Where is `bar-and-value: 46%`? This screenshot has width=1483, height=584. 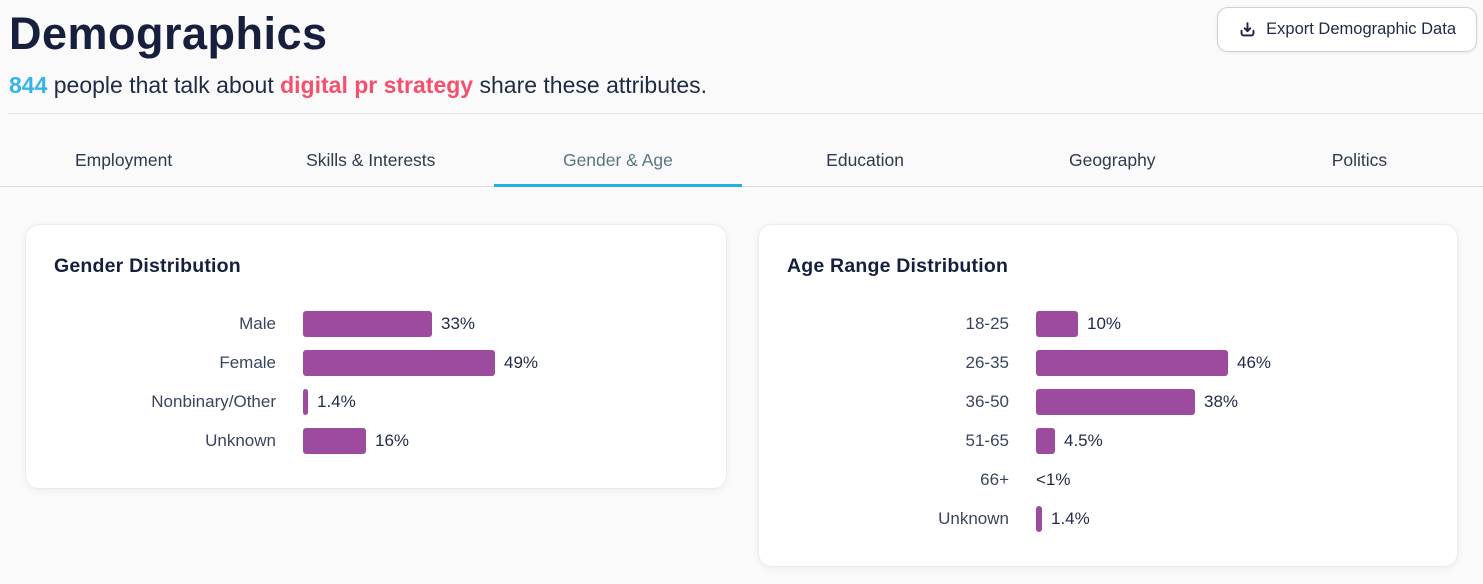
bar-and-value: 46% is located at coordinates (1153, 363).